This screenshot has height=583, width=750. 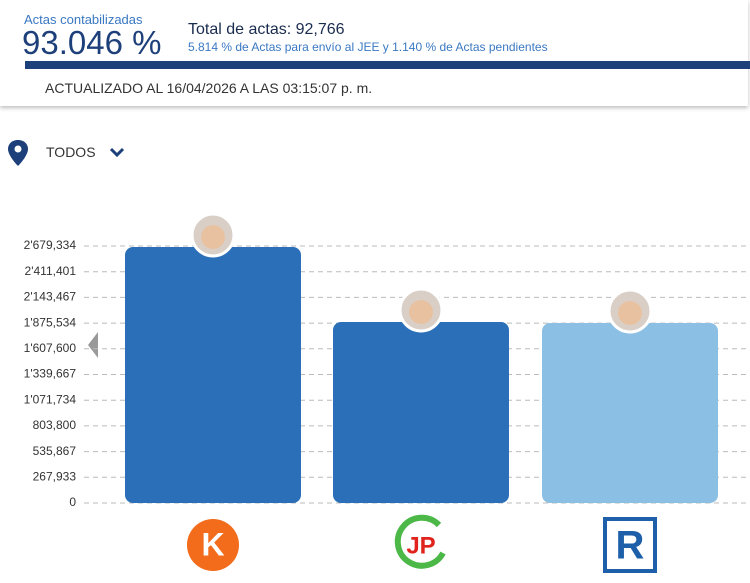 What do you see at coordinates (420, 545) in the screenshot?
I see `party-logo-text: JP` at bounding box center [420, 545].